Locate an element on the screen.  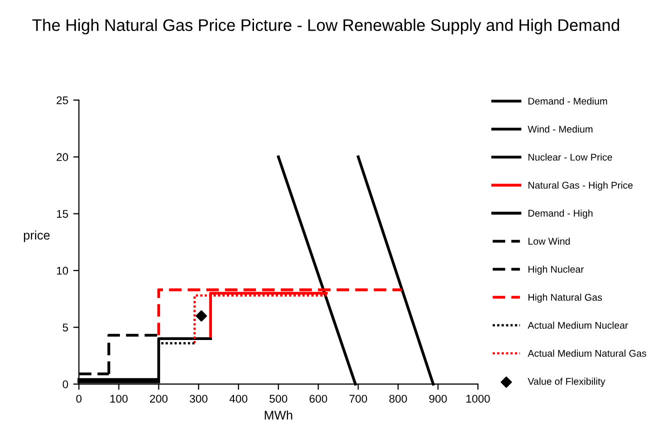
legend-label: Natural Gas - High Price is located at coordinates (580, 186).